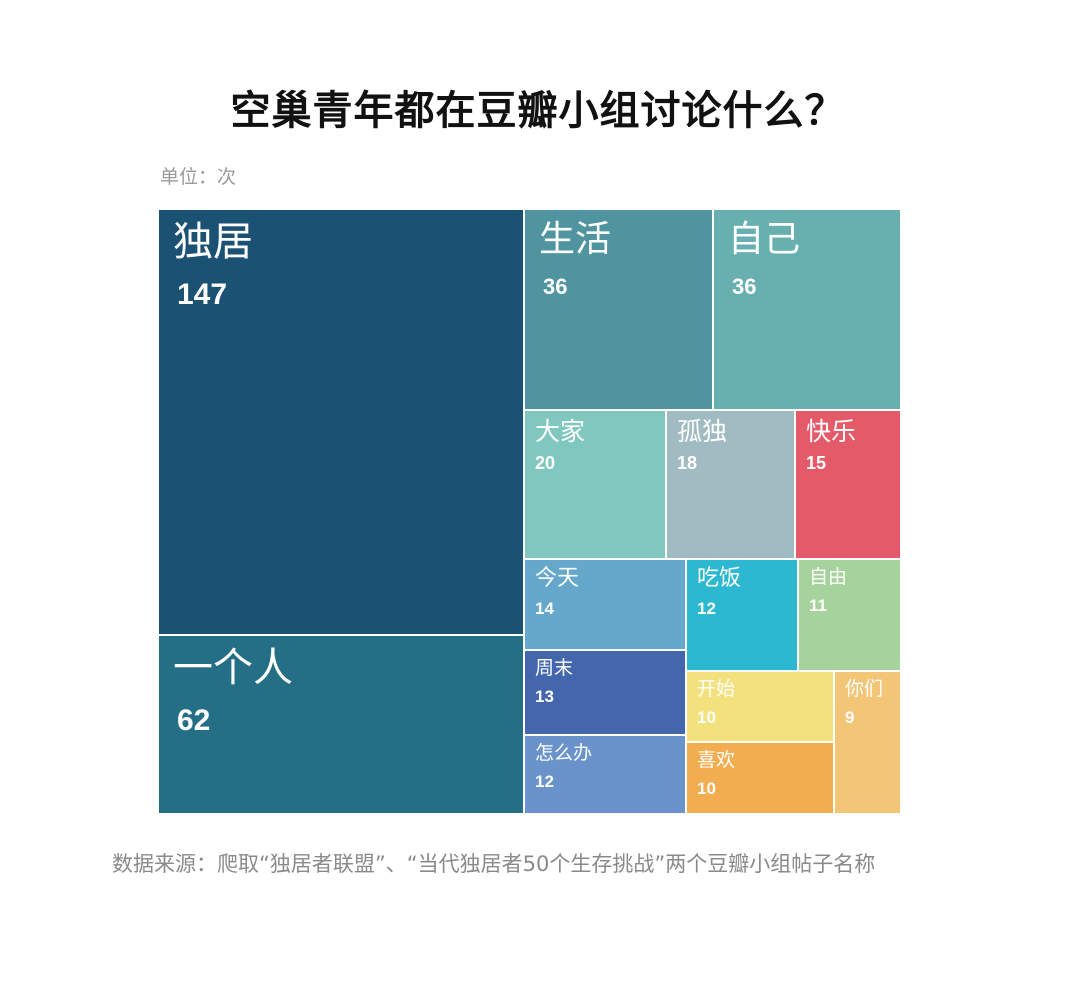 The height and width of the screenshot is (997, 1076). Describe the element at coordinates (605, 692) in the screenshot. I see `treemap-cell: 周末 13` at that location.